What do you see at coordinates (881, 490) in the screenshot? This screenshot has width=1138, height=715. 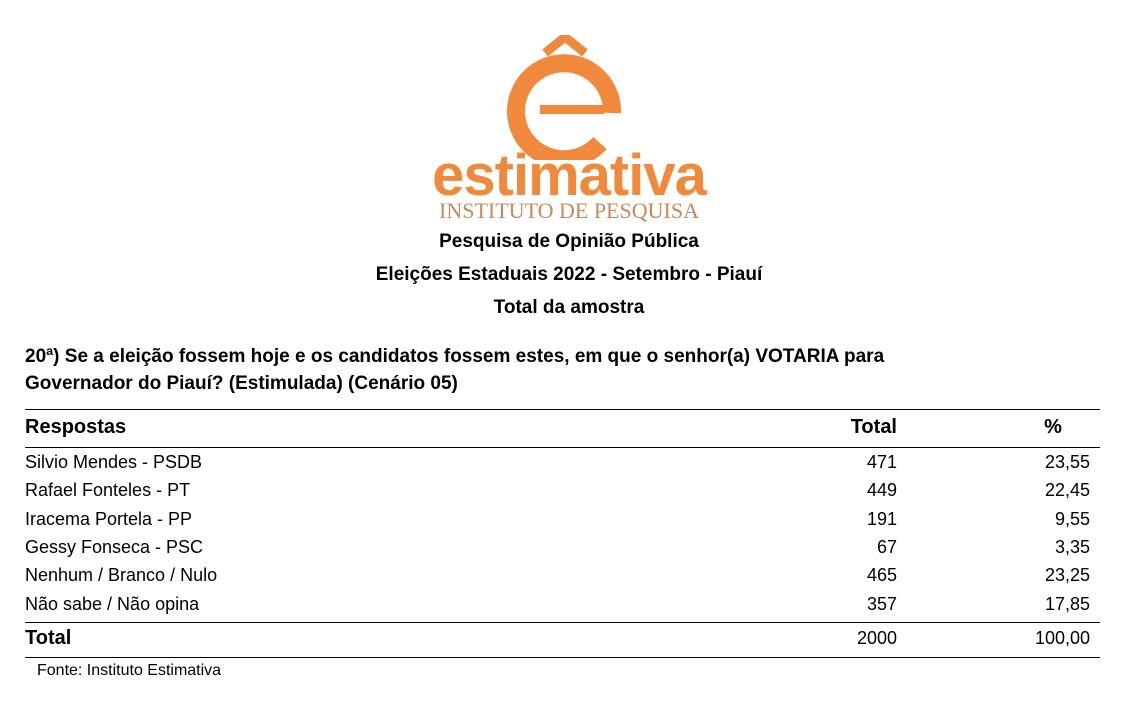 I see `row-total: 449` at bounding box center [881, 490].